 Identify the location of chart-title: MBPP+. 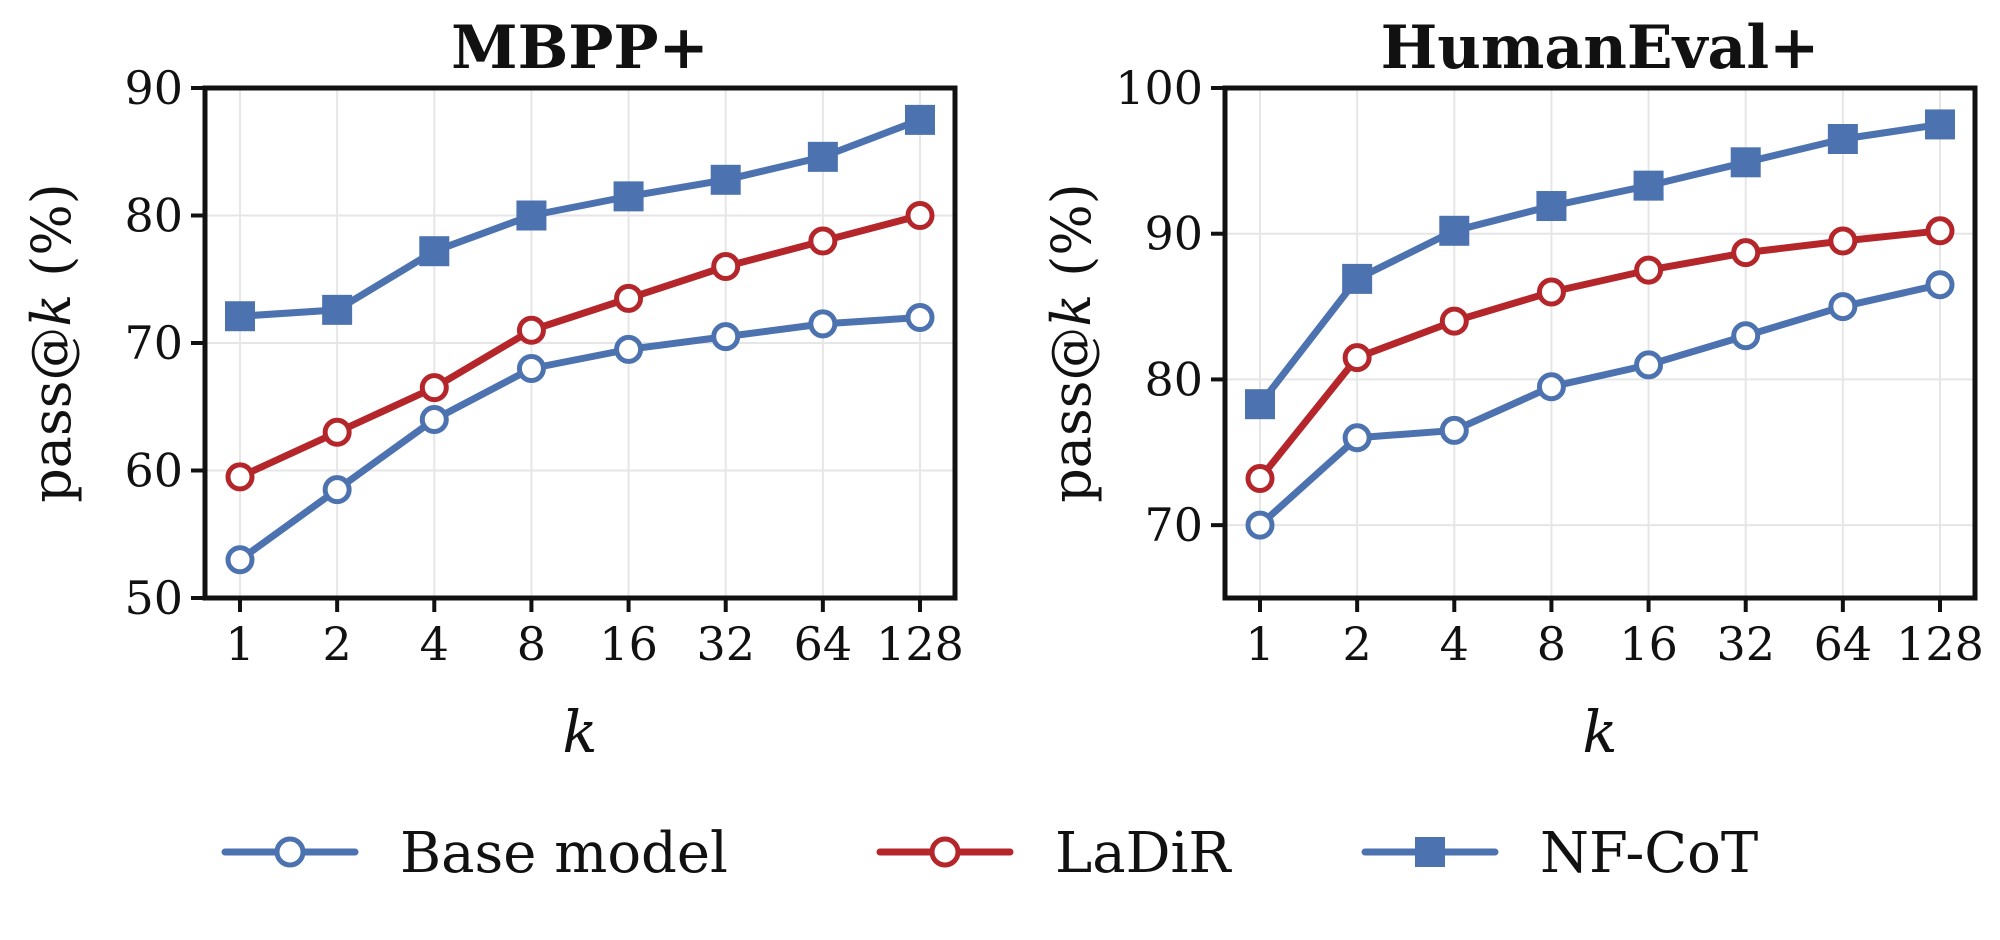
(580, 48).